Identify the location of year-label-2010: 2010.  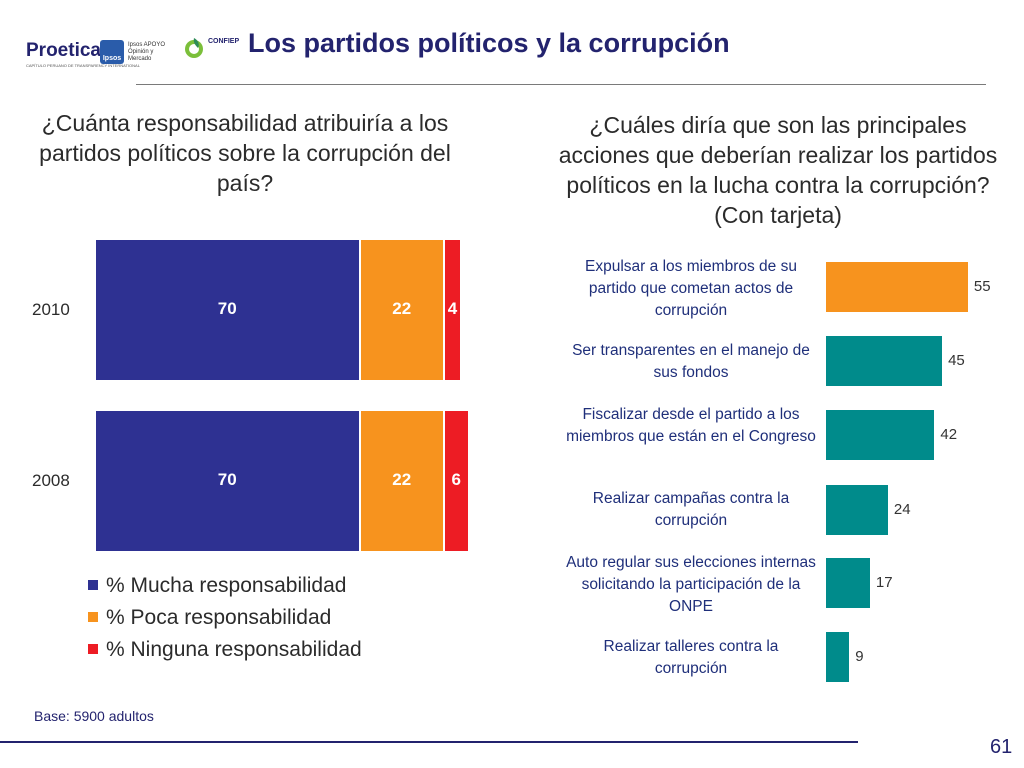
(51, 309).